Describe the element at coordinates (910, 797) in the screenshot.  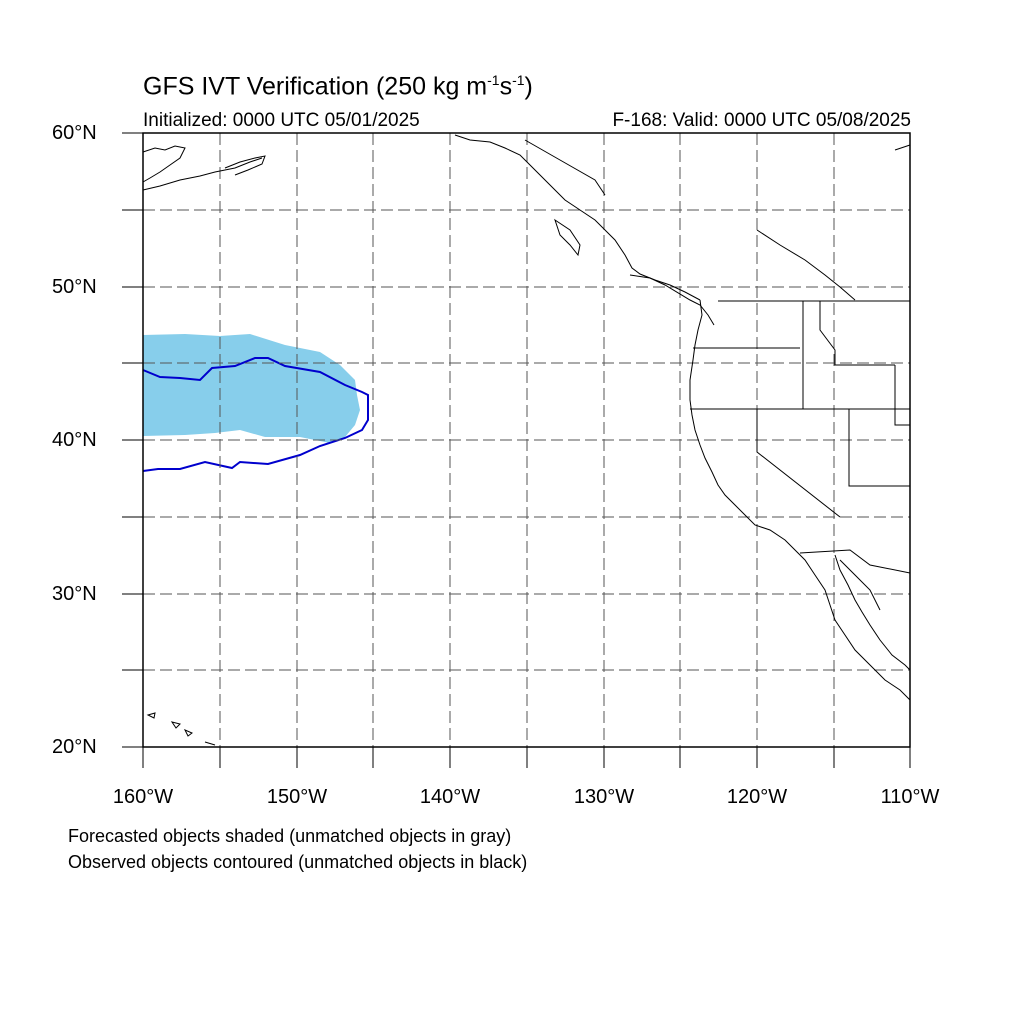
I see `lon-label-110w: 110°W` at that location.